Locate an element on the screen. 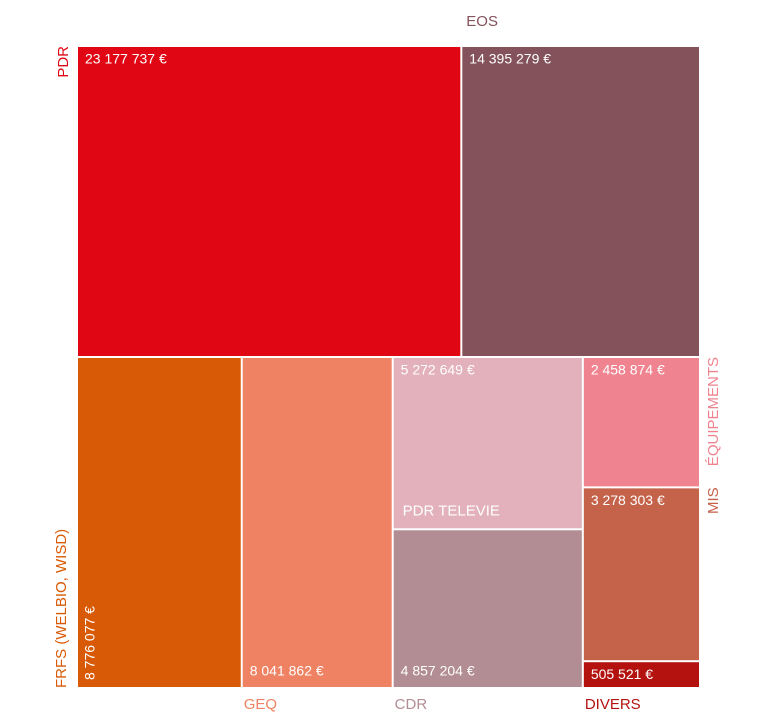 The image size is (765, 716). category-label: DIVERS is located at coordinates (613, 704).